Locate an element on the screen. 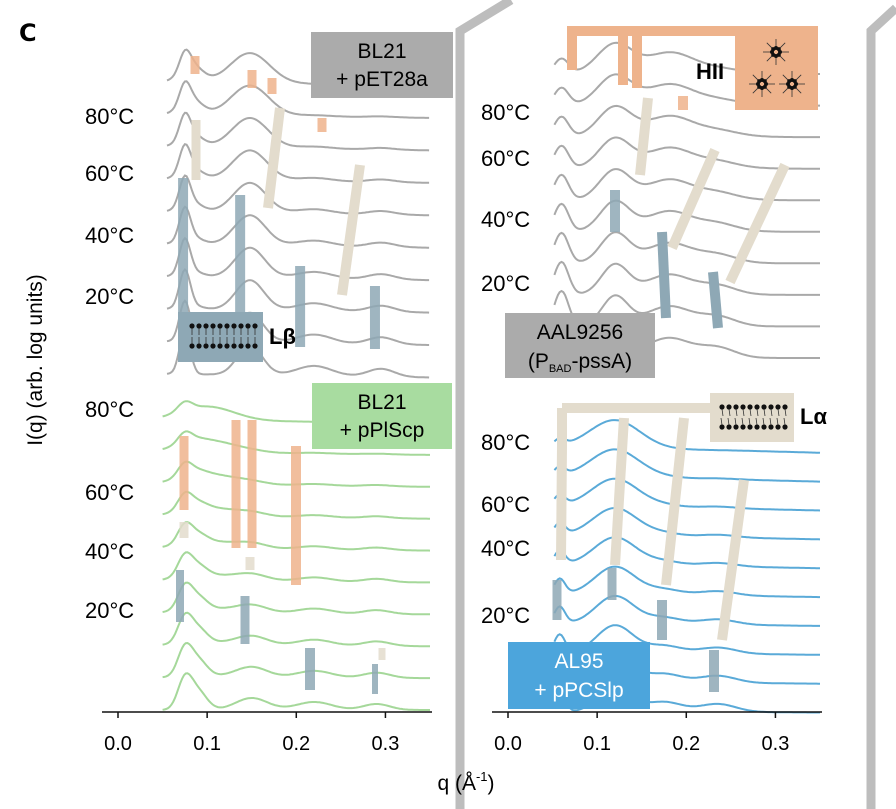  strain-label-bl21-pet28a: BL21 + pET28a is located at coordinates (382, 65).